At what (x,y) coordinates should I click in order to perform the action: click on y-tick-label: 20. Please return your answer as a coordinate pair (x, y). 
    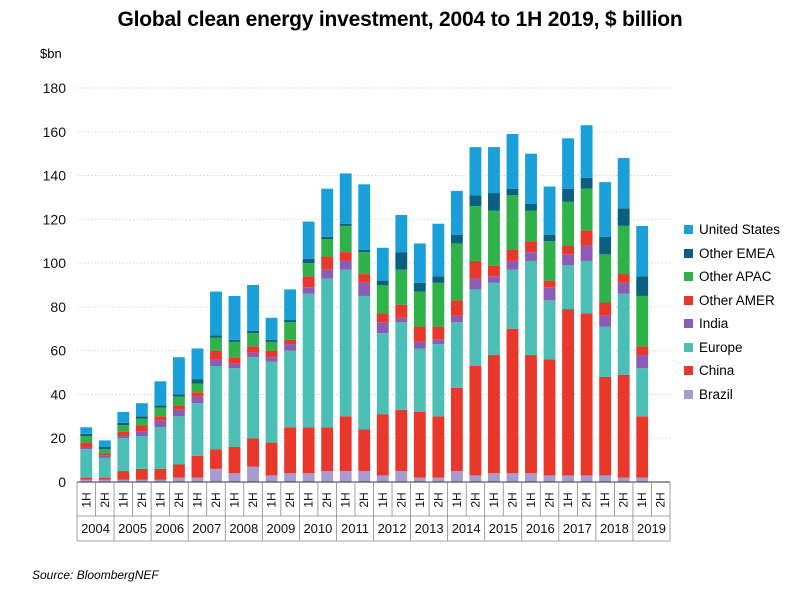
    Looking at the image, I should click on (58, 438).